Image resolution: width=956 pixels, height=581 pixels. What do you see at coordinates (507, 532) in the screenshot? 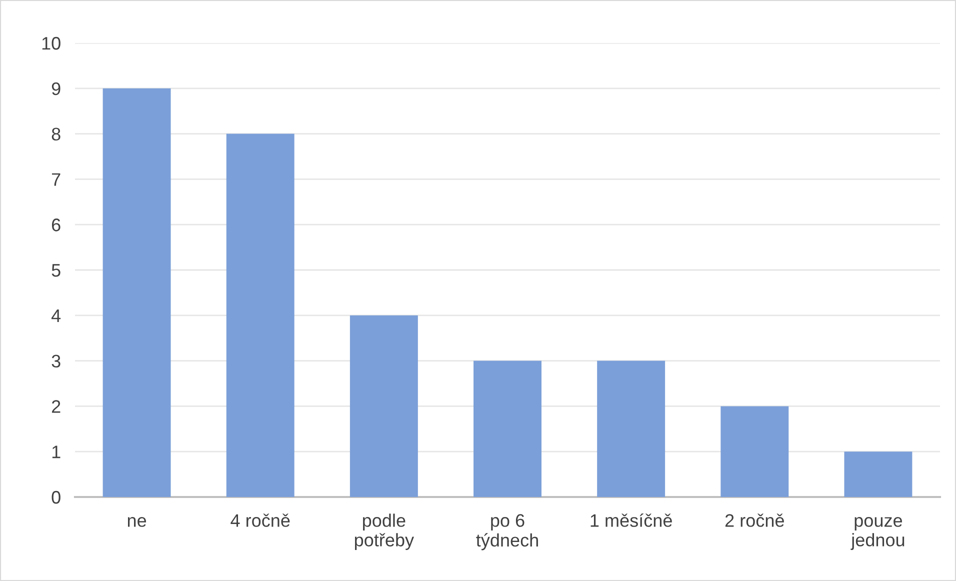
I see `x-tick-label: po 6 týdnech` at bounding box center [507, 532].